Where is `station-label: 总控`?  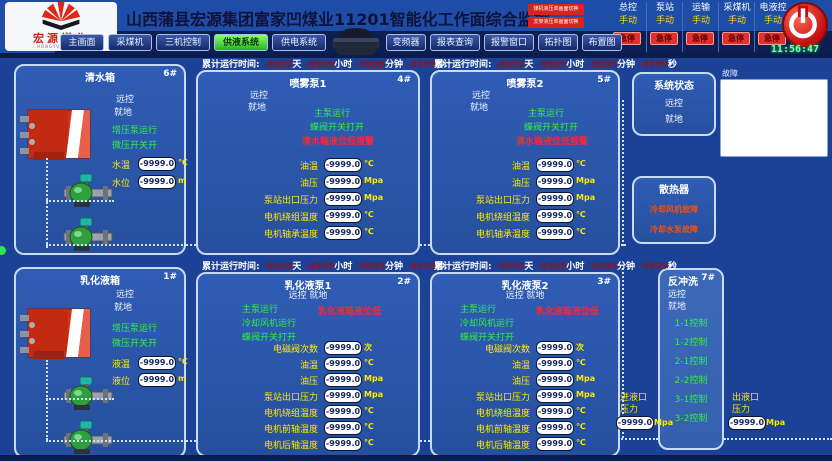 station-label: 总控 is located at coordinates (627, 8).